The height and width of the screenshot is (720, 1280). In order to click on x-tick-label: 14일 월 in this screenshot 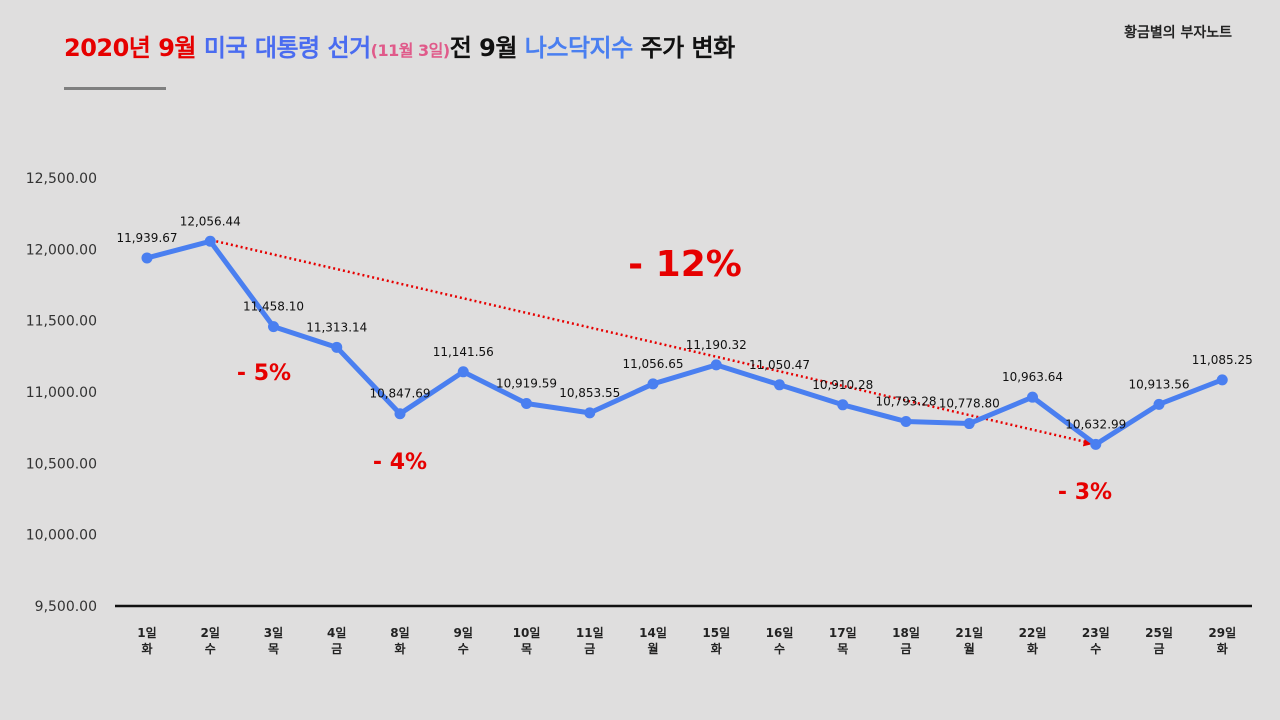, I will do `click(653, 641)`.